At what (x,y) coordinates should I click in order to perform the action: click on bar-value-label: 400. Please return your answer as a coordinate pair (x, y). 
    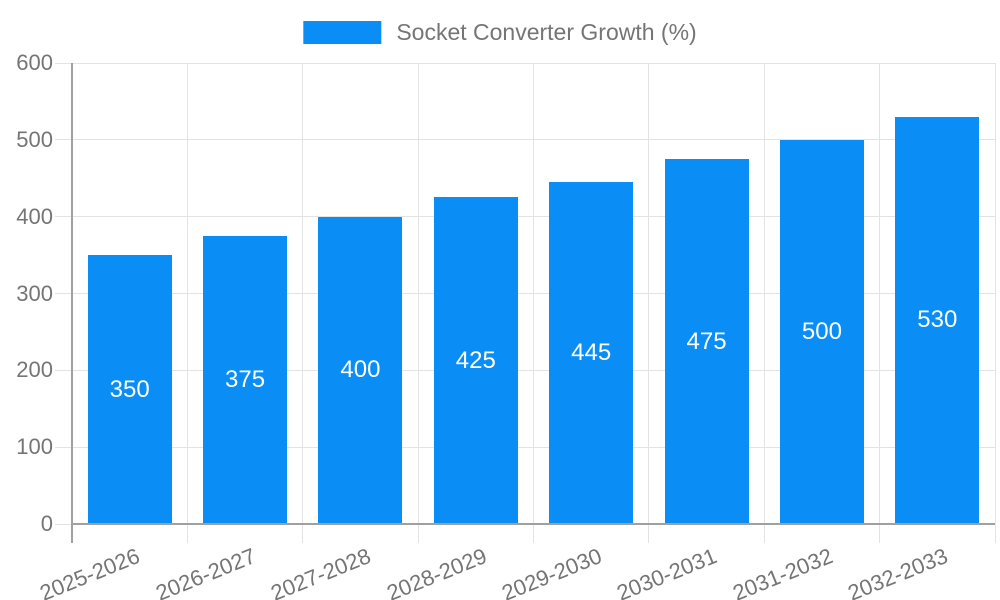
    Looking at the image, I should click on (360, 370).